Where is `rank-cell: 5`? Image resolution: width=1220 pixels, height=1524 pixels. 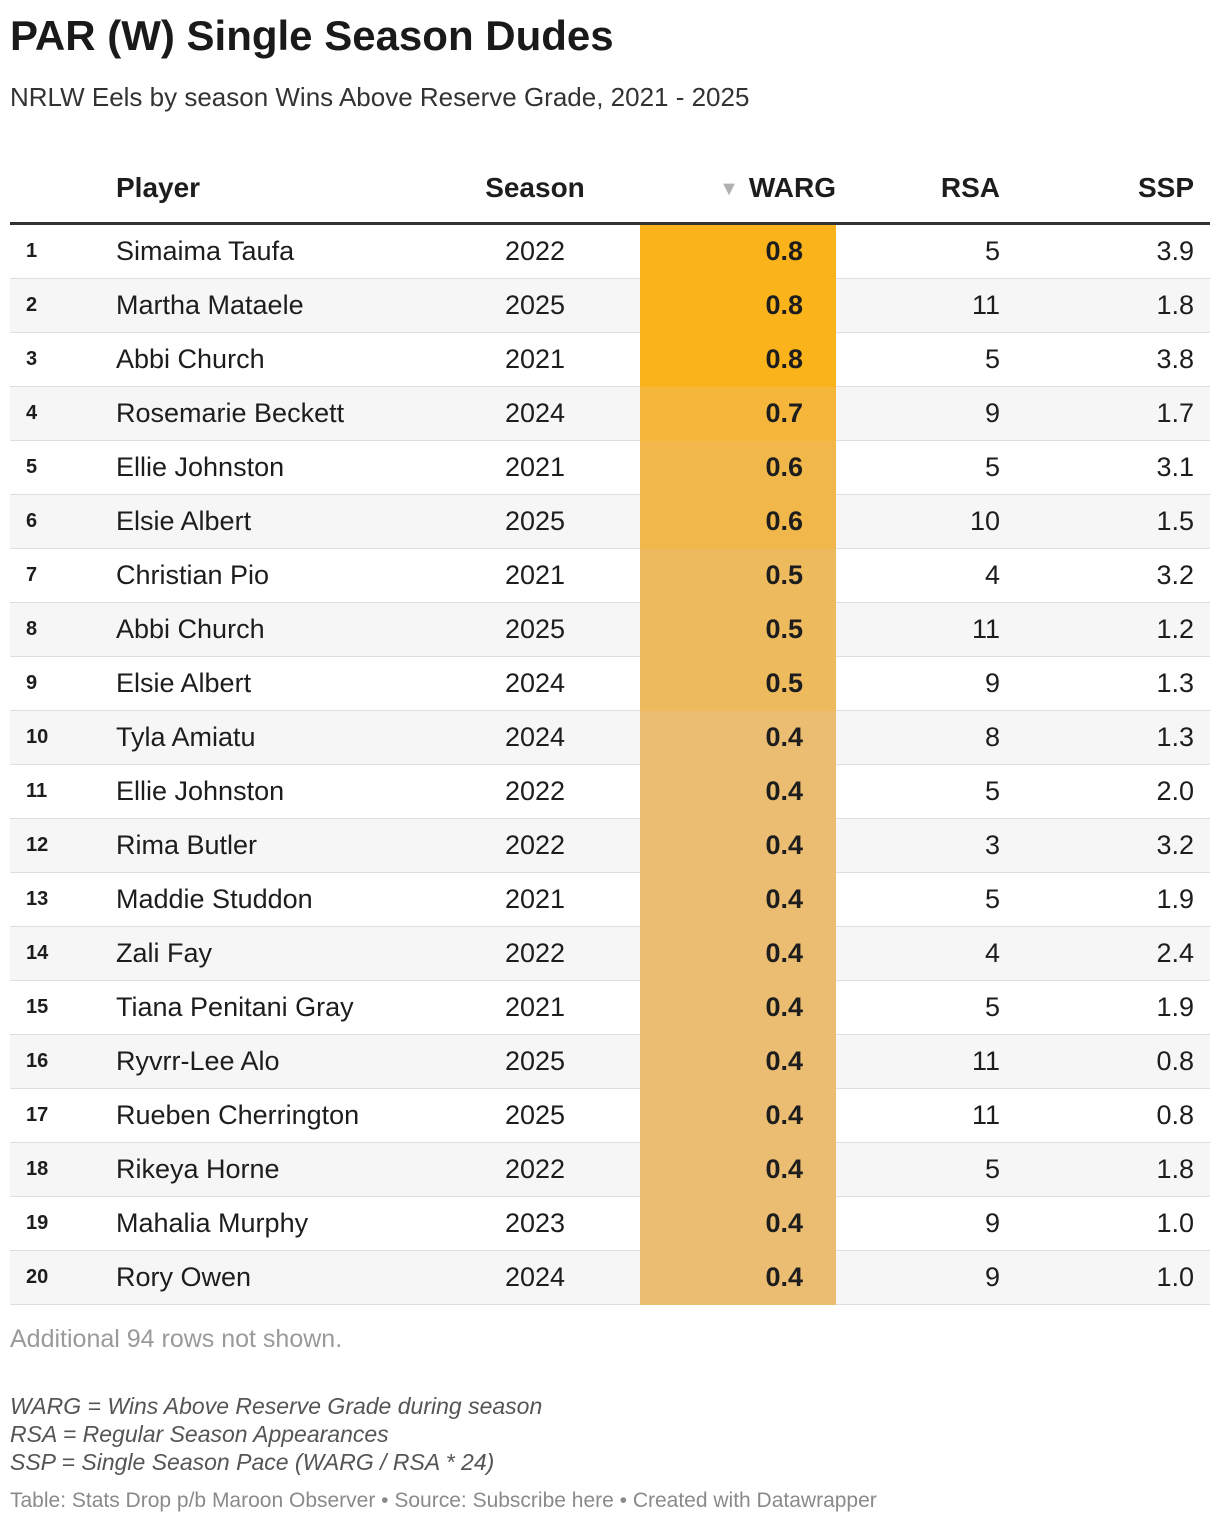
rank-cell: 5 is located at coordinates (32, 467).